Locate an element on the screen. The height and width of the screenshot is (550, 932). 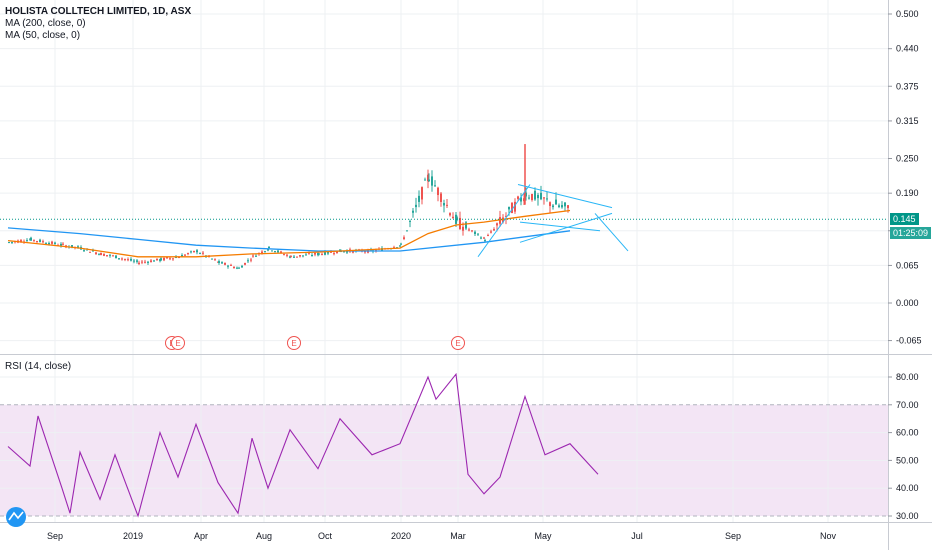
chart-title: HOLISTA COLLTECH LIMITED, 1D, ASX is located at coordinates (98, 11).